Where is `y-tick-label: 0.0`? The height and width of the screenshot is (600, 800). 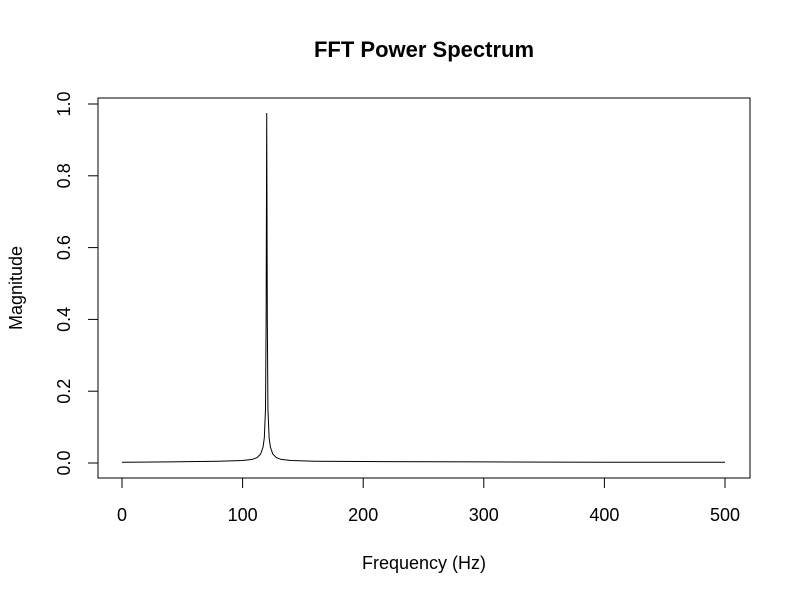
y-tick-label: 0.0 is located at coordinates (64, 462).